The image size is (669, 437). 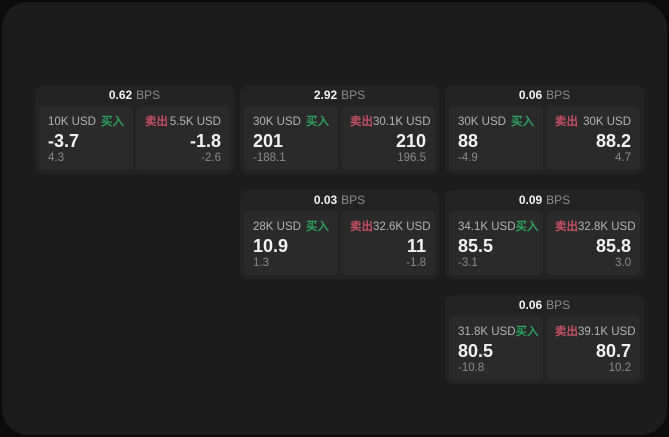 I want to click on buy-sub-value: 1.3, so click(x=261, y=263).